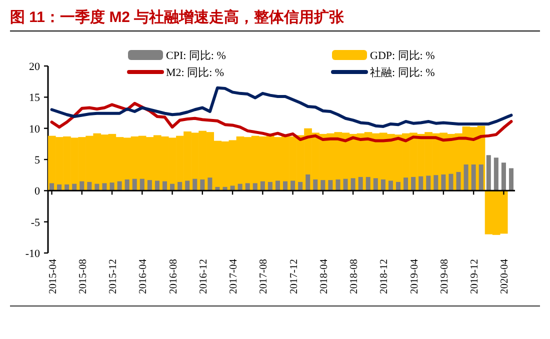 The height and width of the screenshot is (339, 550). What do you see at coordinates (384, 276) in the screenshot?
I see `x-tick-label: 2018-12` at bounding box center [384, 276].